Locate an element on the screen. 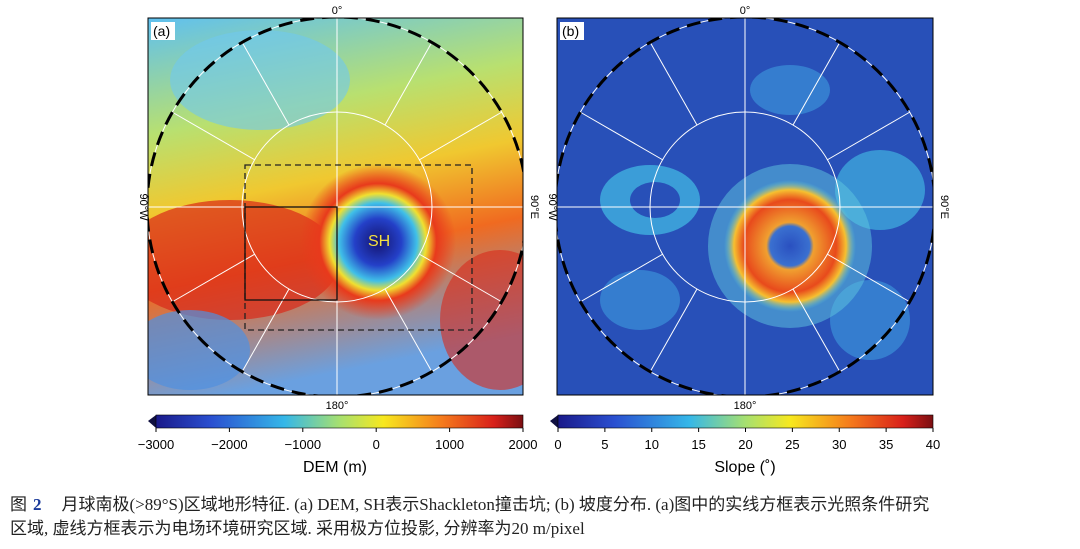 The width and height of the screenshot is (1080, 549). colorbar-tick-label: 10 is located at coordinates (652, 444).